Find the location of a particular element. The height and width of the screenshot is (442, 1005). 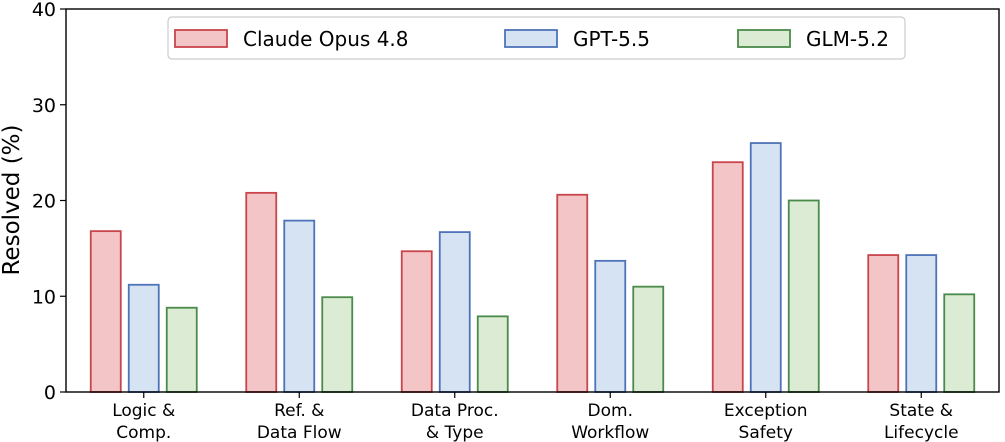

legend: Claude Opus 4.8 GPT-5.5 GLM-5.2 is located at coordinates (536, 38).